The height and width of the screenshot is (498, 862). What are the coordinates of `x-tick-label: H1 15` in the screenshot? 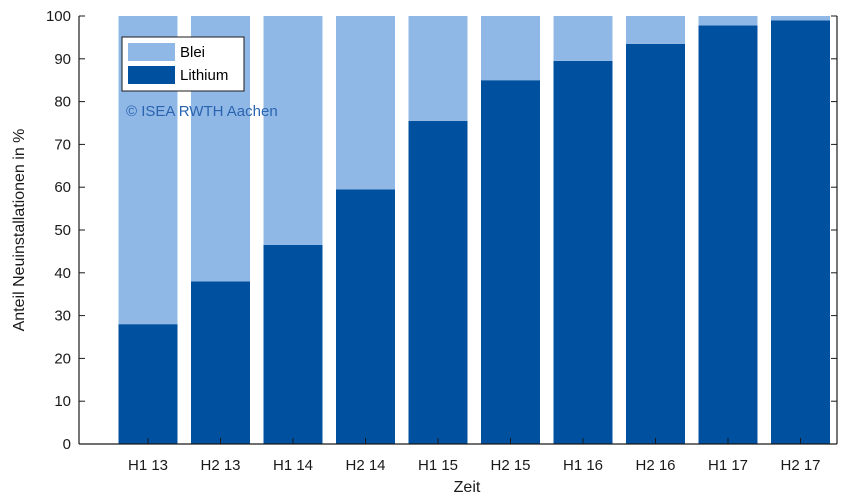 It's located at (438, 465).